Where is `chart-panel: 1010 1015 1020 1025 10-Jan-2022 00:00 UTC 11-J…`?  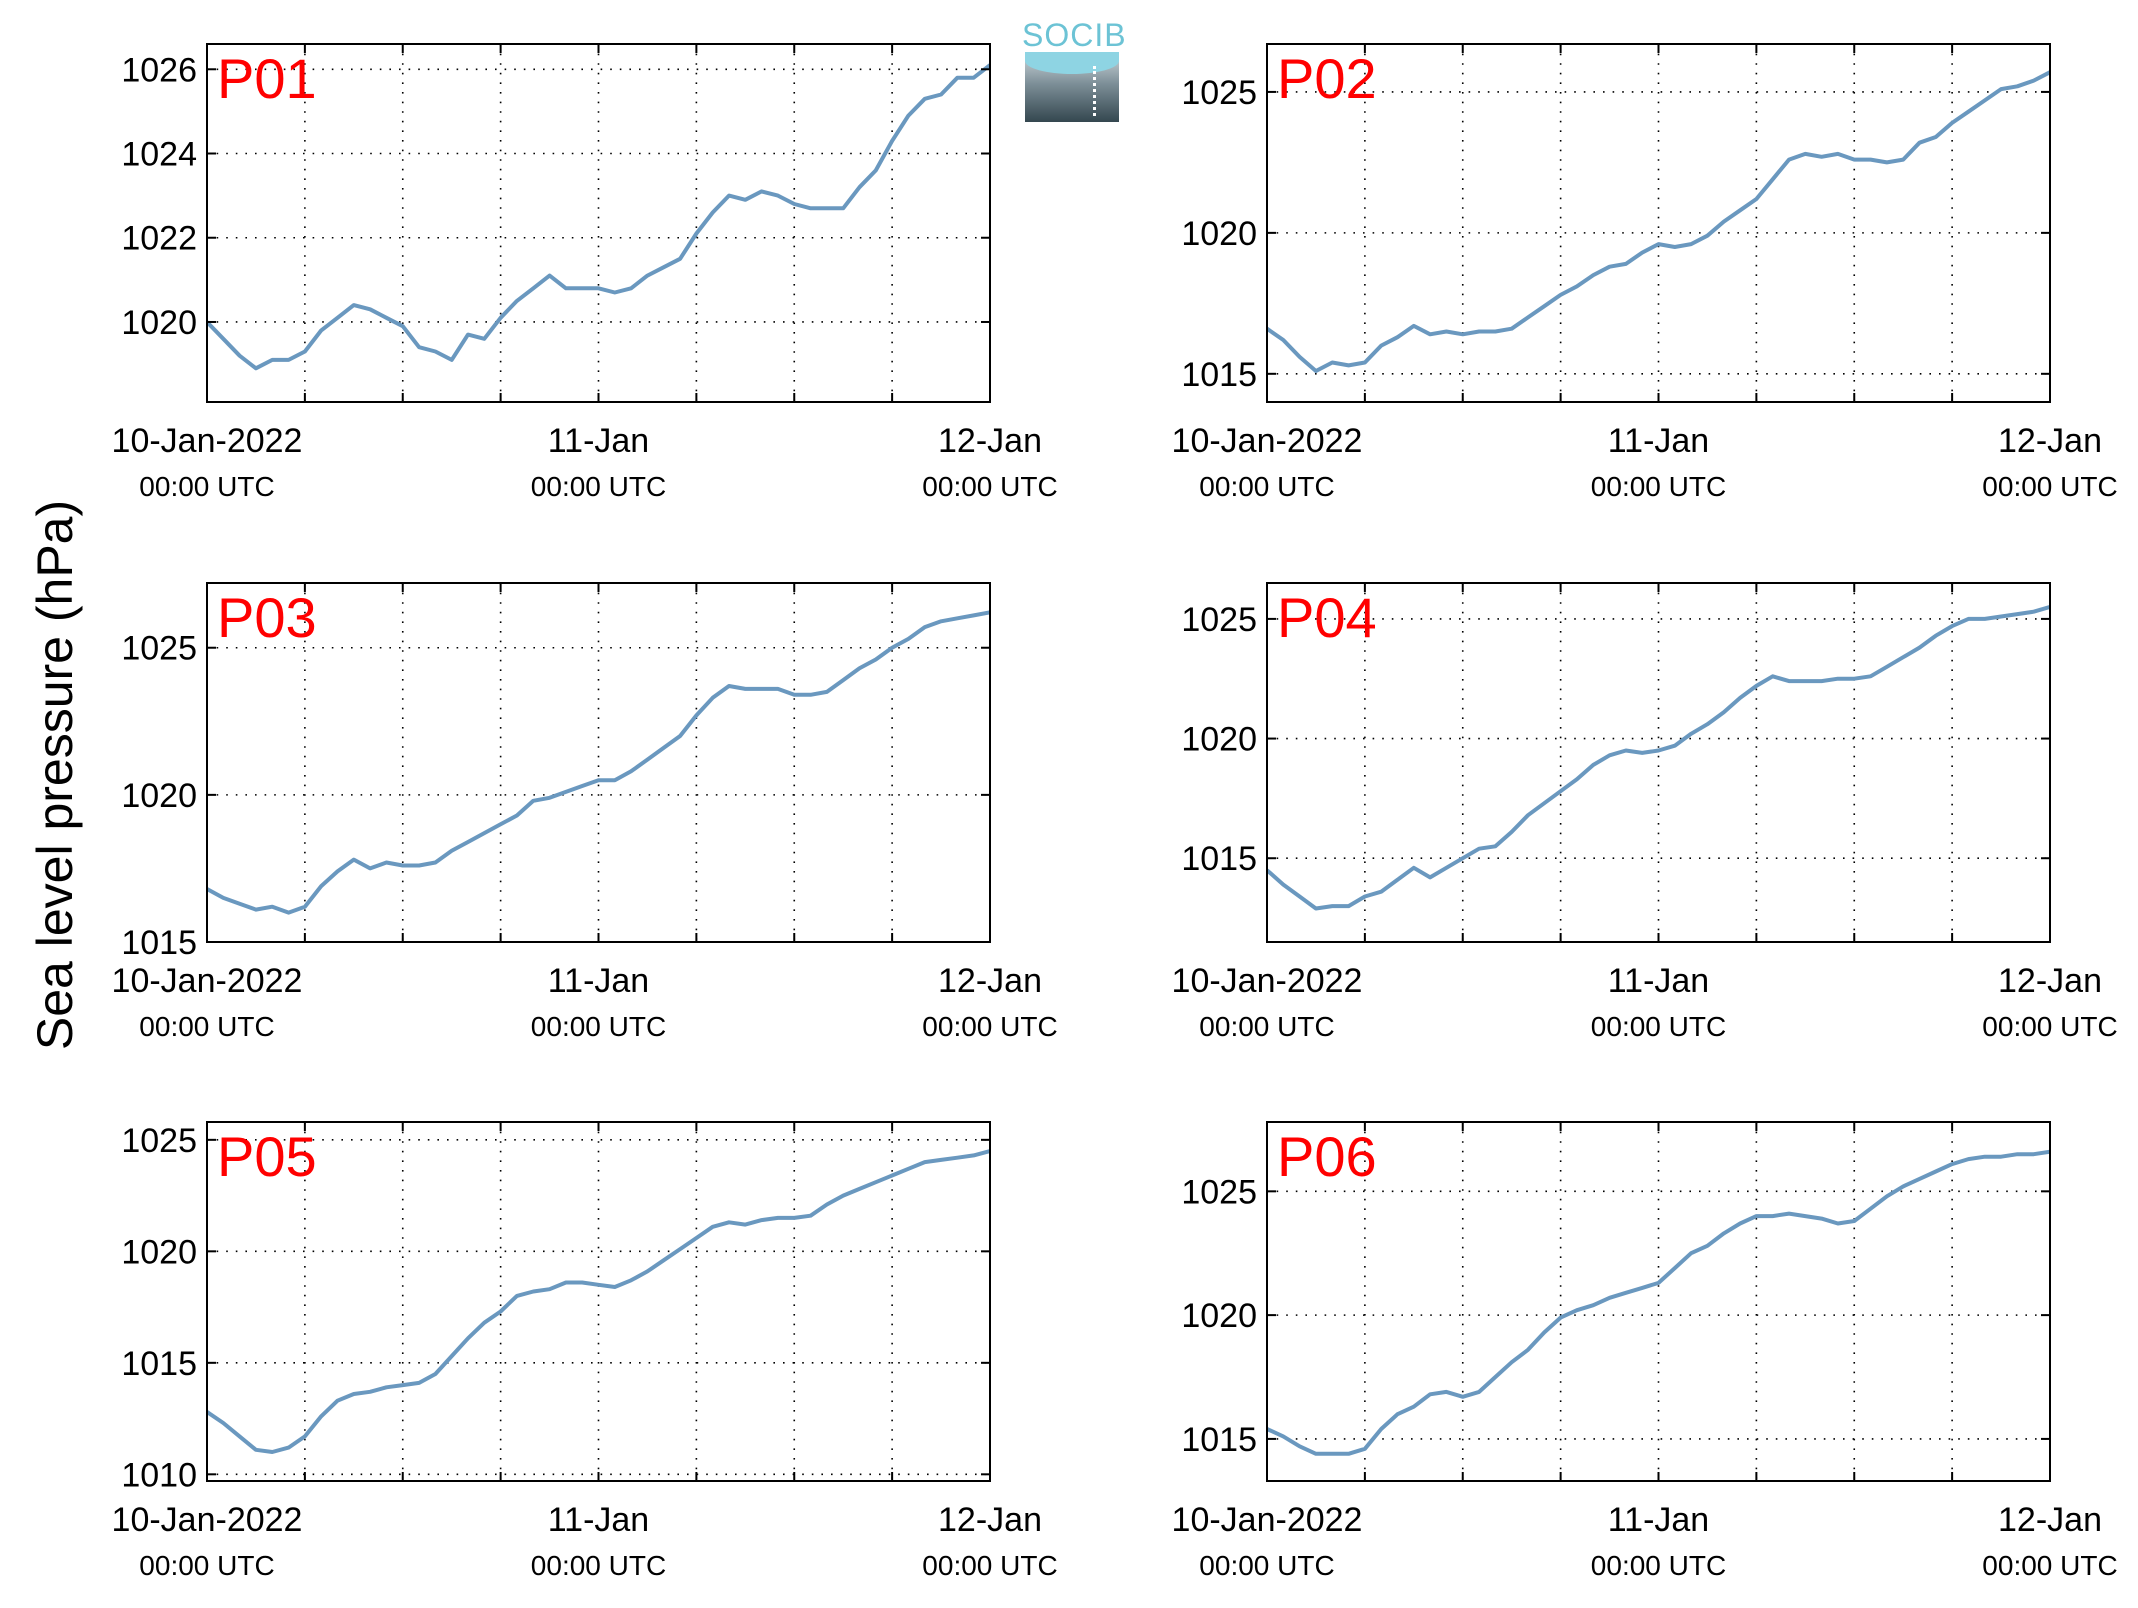 chart-panel: 1010 1015 1020 1025 10-Jan-2022 00:00 UTC 11-J… is located at coordinates (585, 1351).